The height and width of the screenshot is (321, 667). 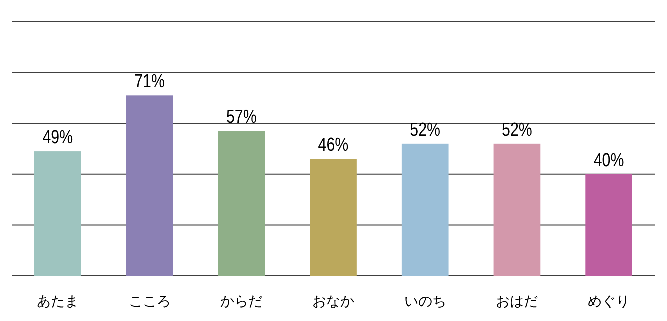 What do you see at coordinates (149, 302) in the screenshot?
I see `x-tick-label: こころ` at bounding box center [149, 302].